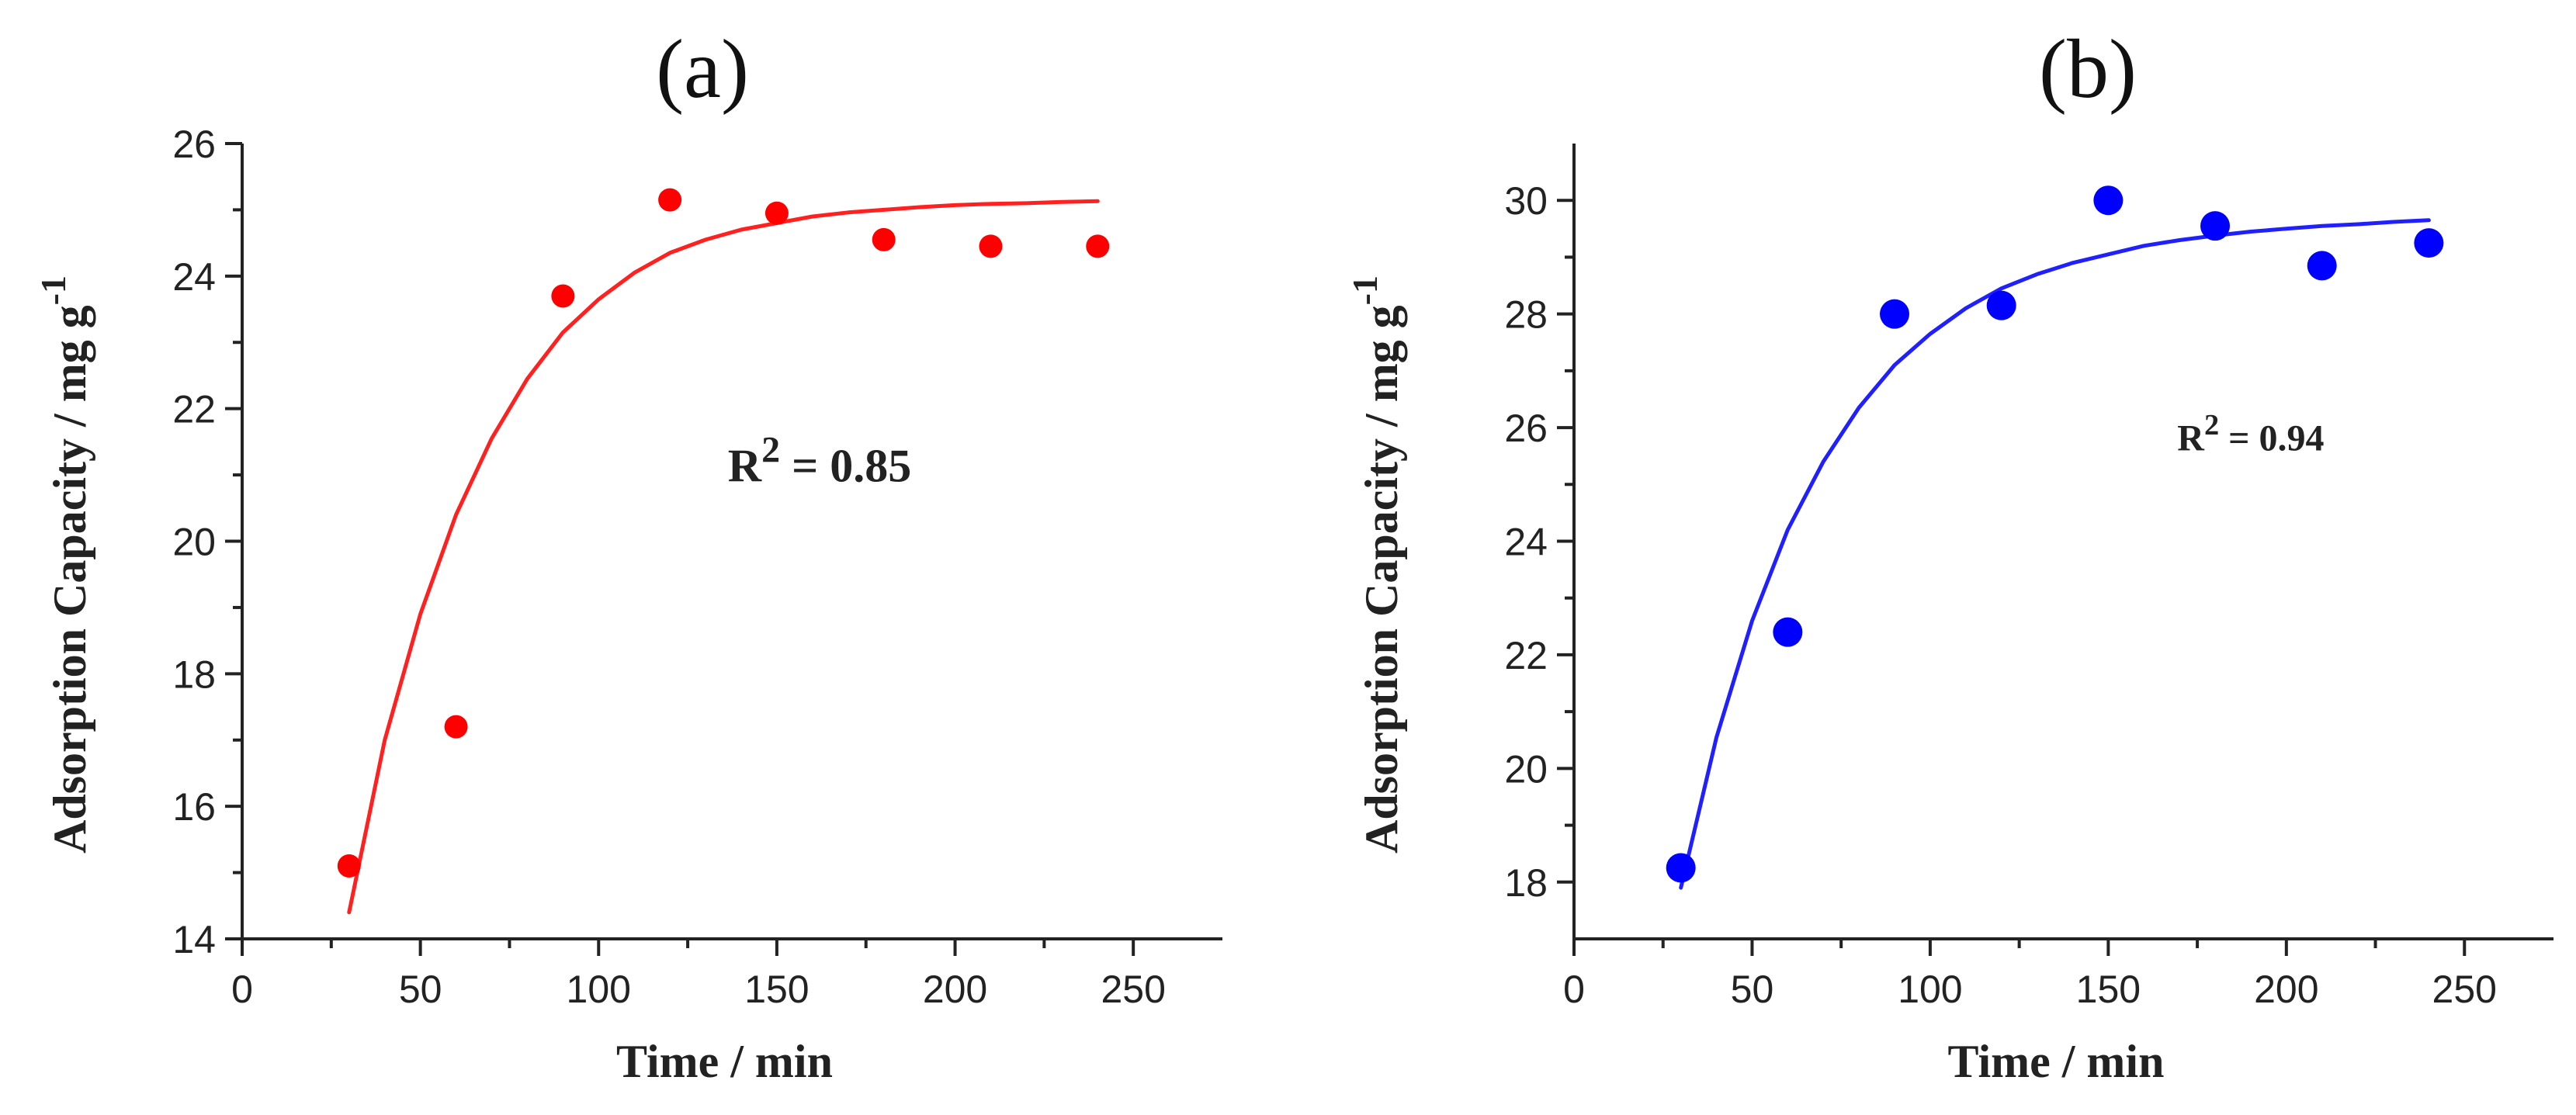  Describe the element at coordinates (1526, 315) in the screenshot. I see `y-tick-label: 28` at that location.